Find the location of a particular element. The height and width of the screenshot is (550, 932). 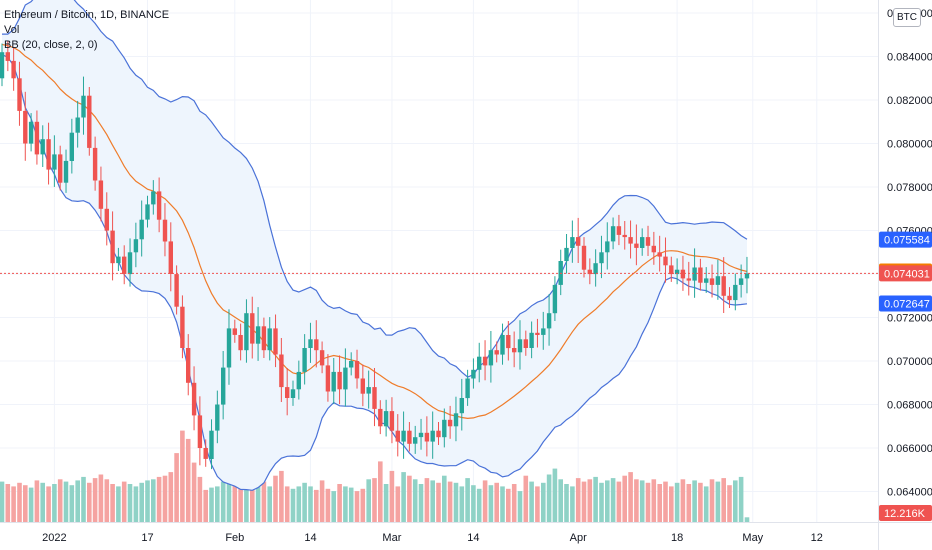

time-tick-label: May is located at coordinates (752, 538).